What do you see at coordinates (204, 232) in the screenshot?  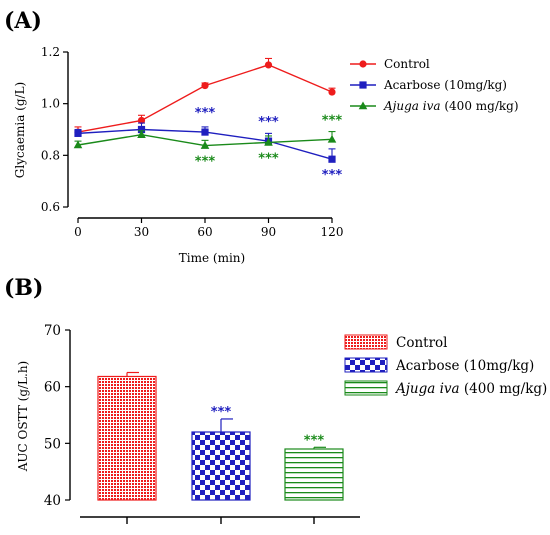 I see `panel-a-x-tick-label: 60` at bounding box center [204, 232].